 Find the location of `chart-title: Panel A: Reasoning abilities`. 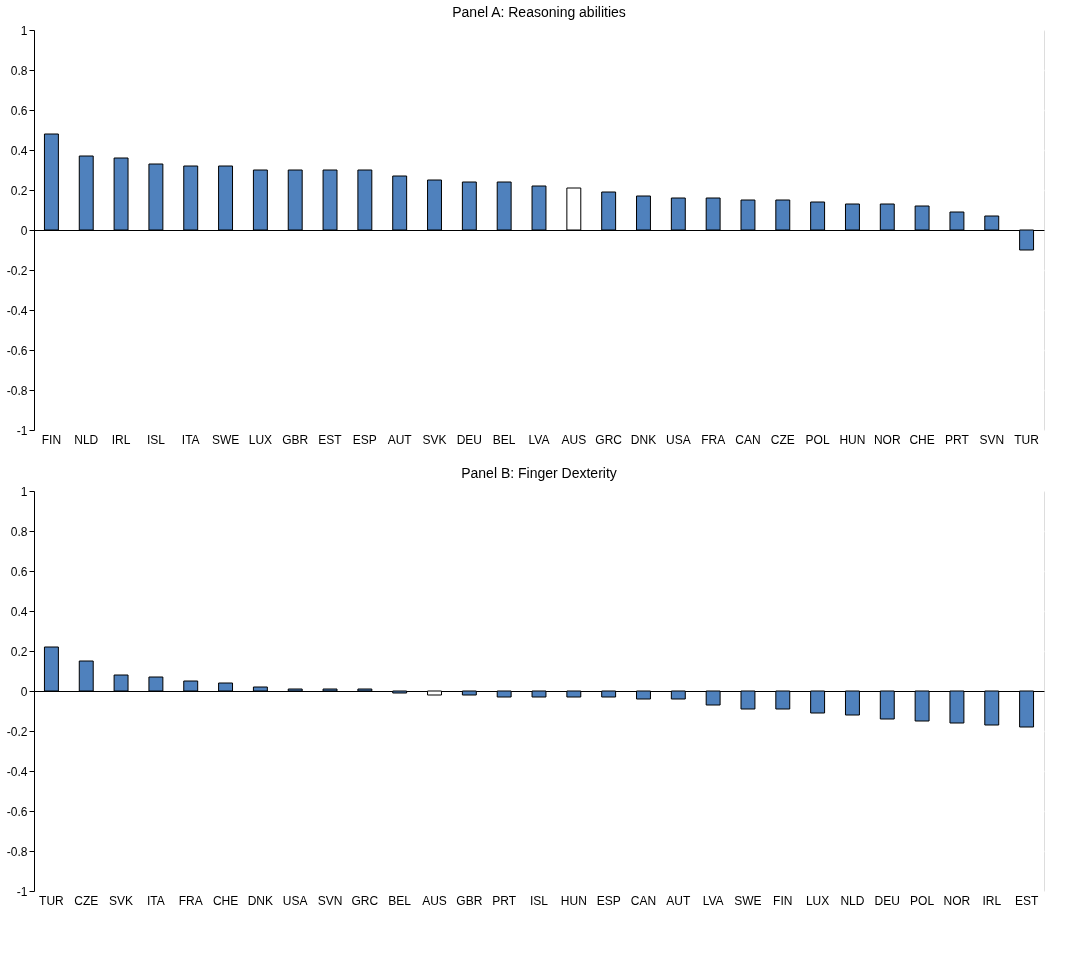

chart-title: Panel A: Reasoning abilities is located at coordinates (539, 12).